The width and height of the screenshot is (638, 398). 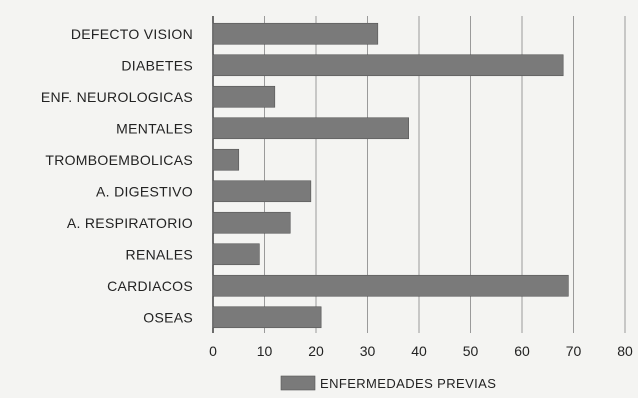 I want to click on category-label: OSEAS, so click(x=168, y=317).